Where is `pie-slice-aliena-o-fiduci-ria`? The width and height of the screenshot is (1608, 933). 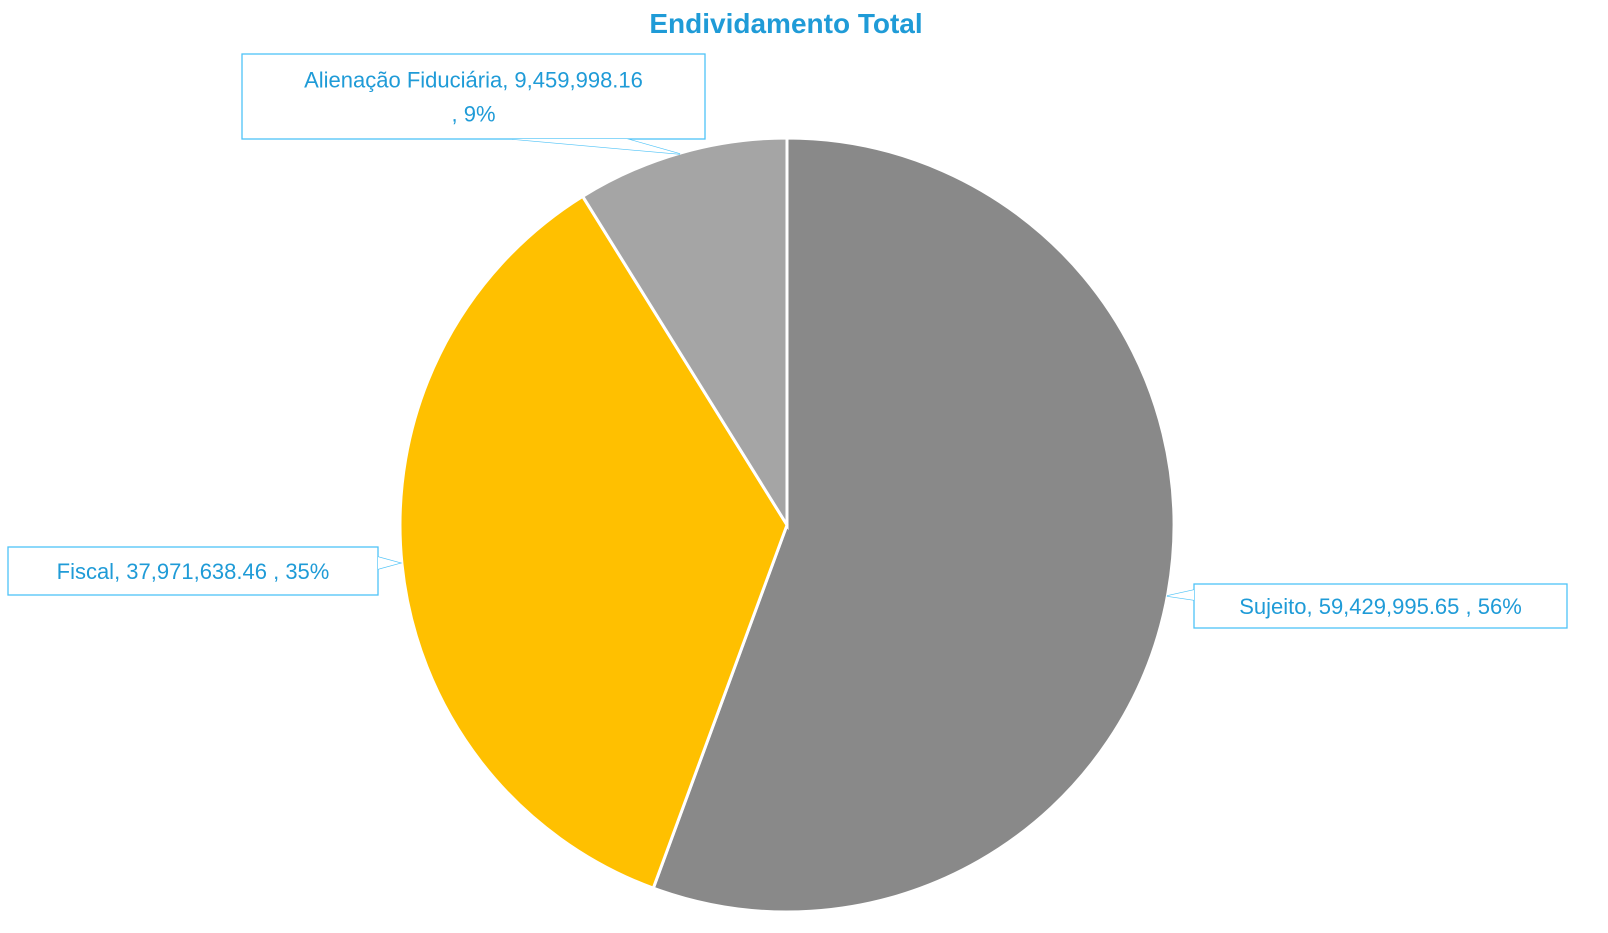 pie-slice-aliena-o-fiduci-ria is located at coordinates (684, 333).